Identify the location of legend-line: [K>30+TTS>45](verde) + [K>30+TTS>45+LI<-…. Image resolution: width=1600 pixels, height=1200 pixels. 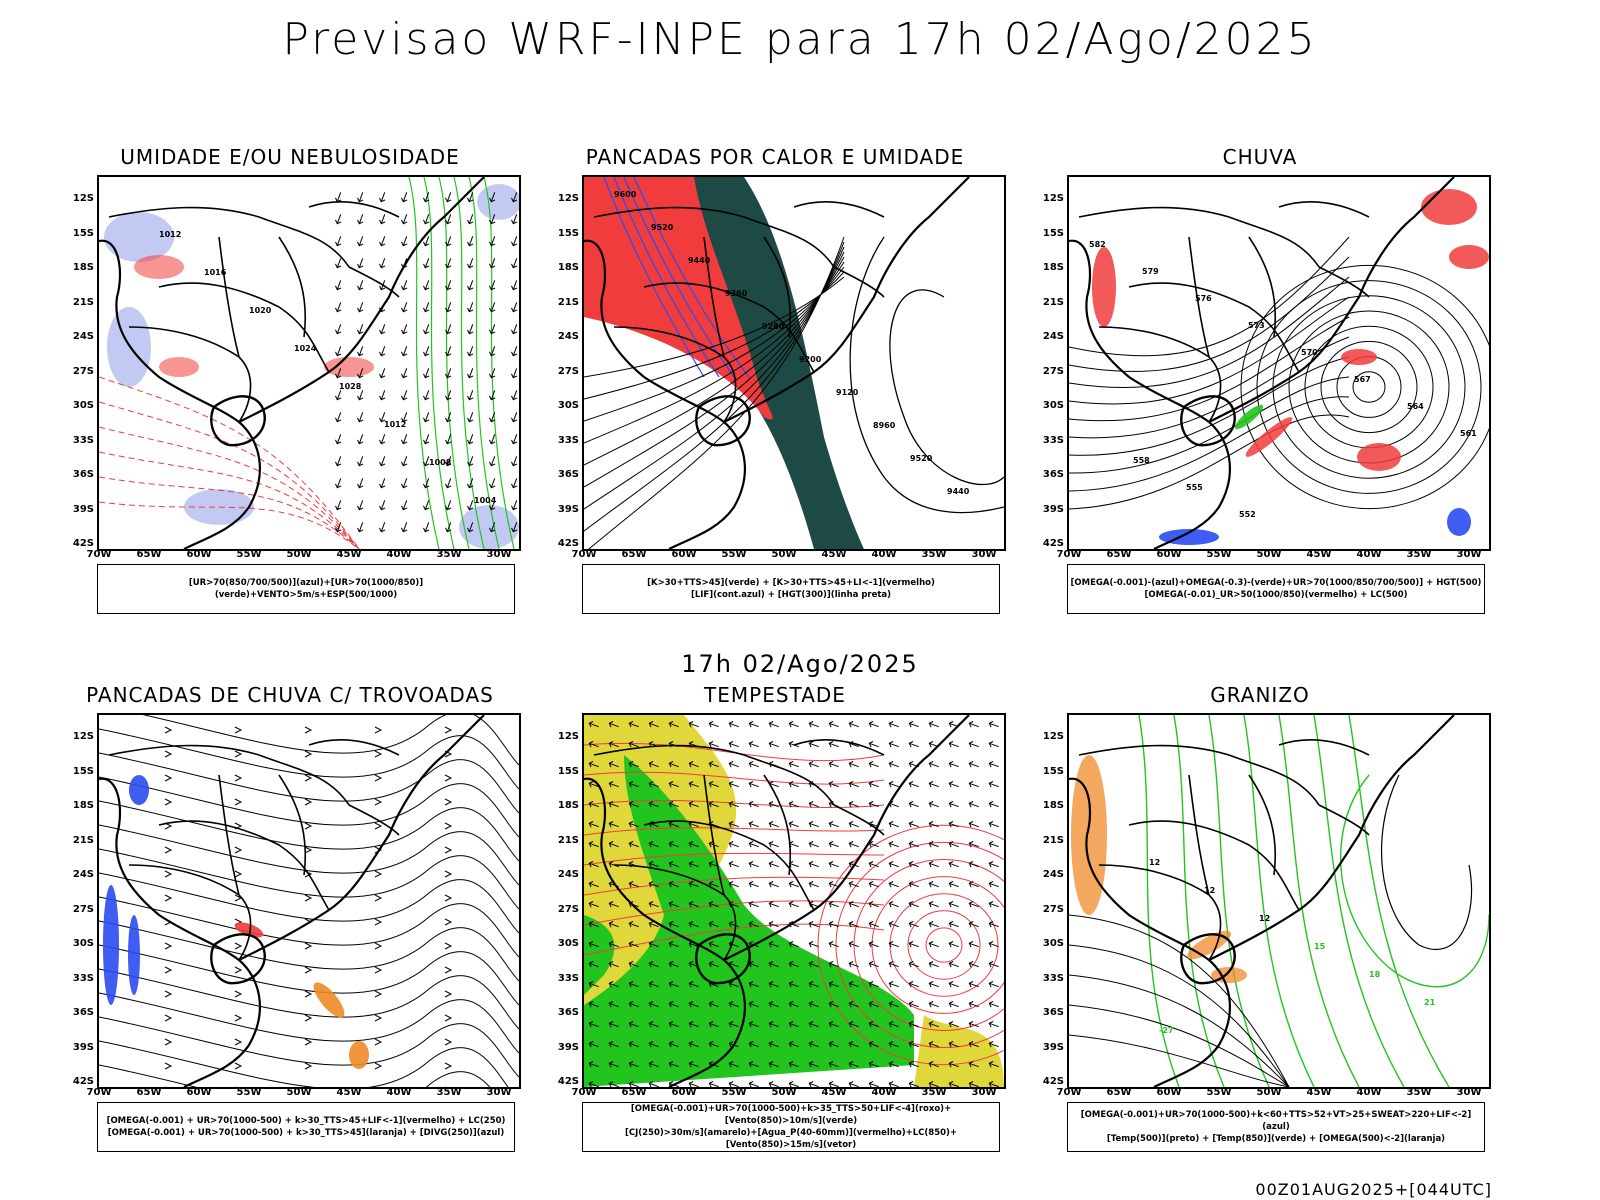
(791, 583).